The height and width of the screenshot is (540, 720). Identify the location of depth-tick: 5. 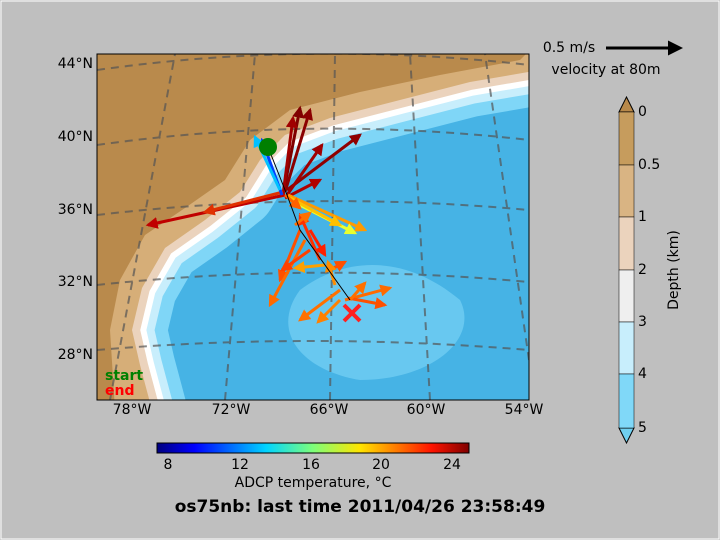
(642, 428).